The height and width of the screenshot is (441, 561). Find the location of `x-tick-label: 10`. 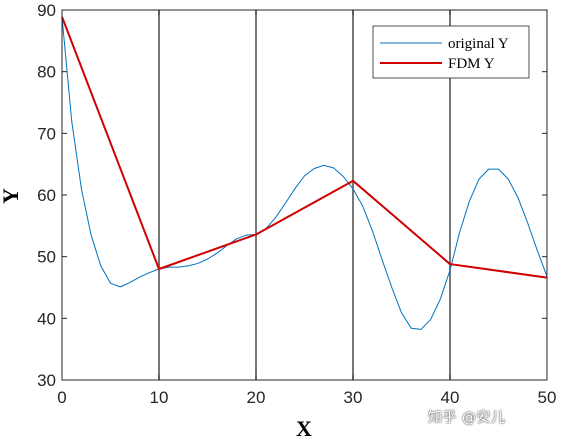

x-tick-label: 10 is located at coordinates (159, 397).